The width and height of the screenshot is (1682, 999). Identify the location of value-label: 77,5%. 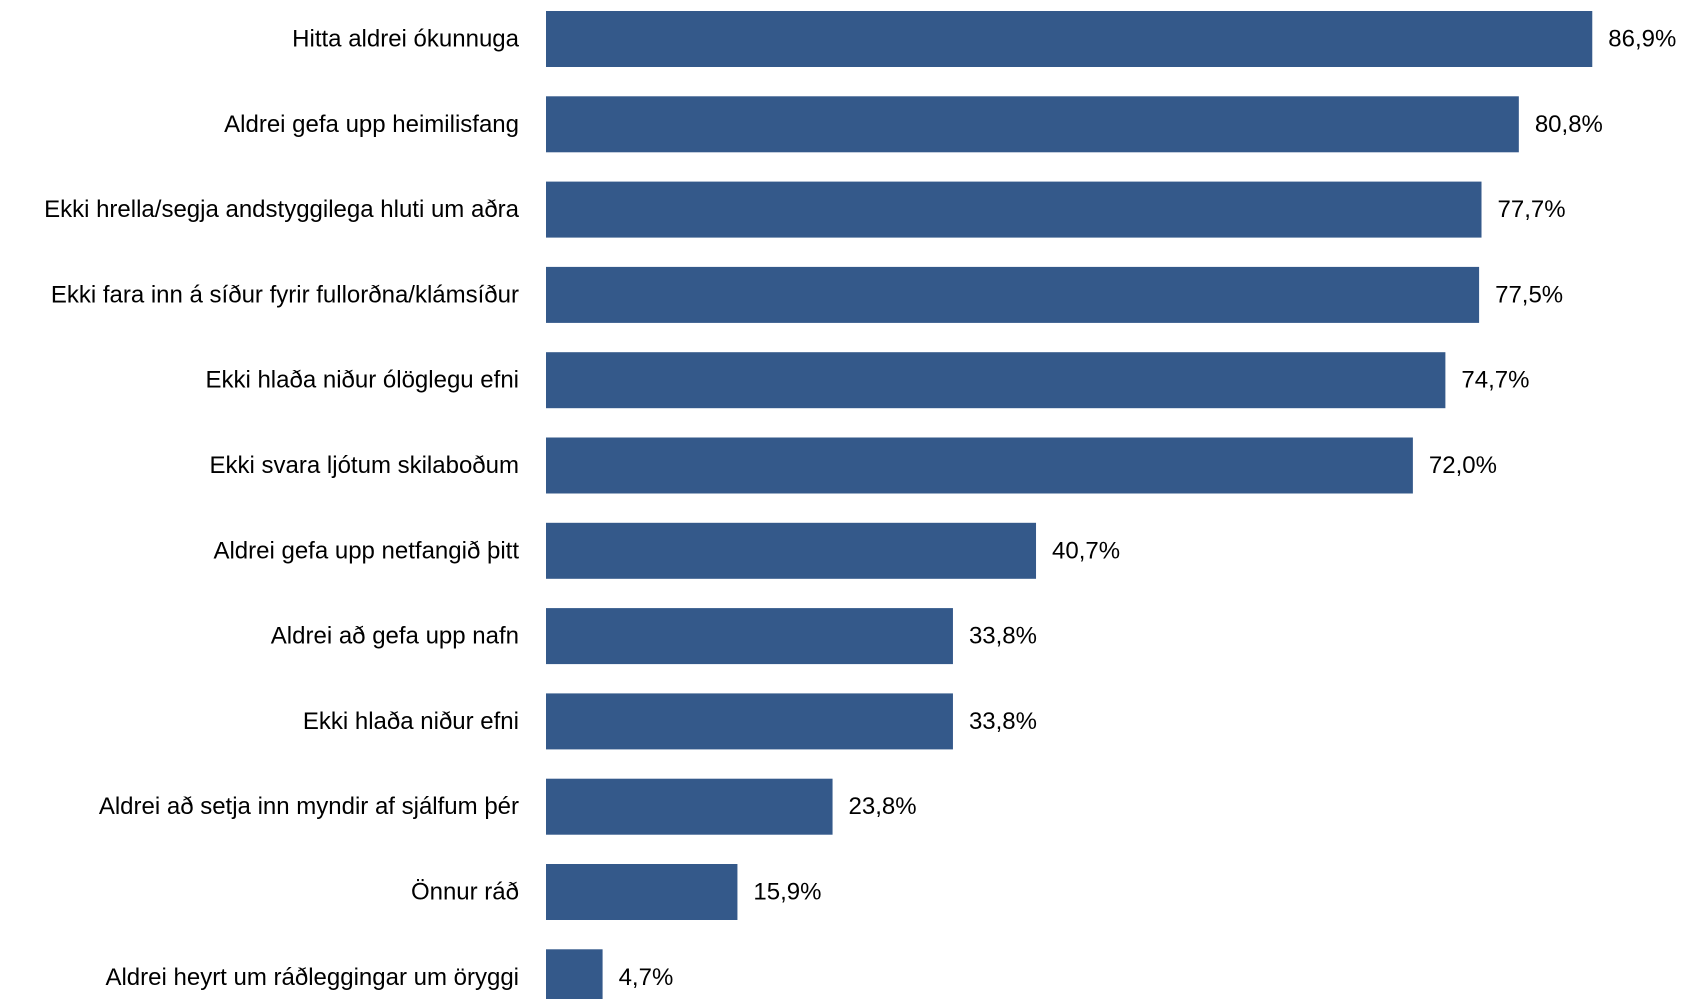
(1529, 294).